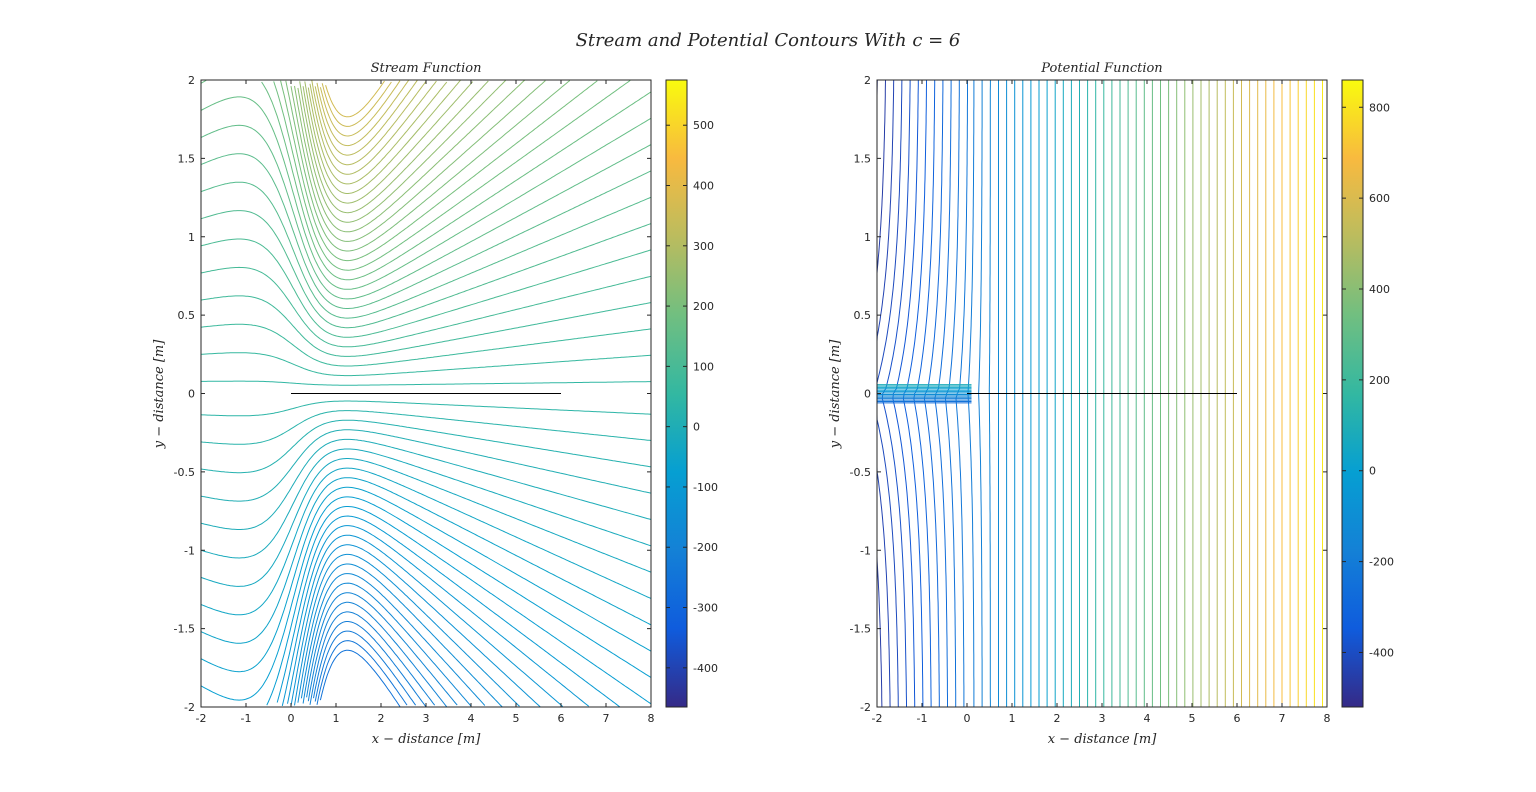 This screenshot has width=1536, height=792. Describe the element at coordinates (1379, 380) in the screenshot. I see `colorbar-tick-label: 200` at that location.